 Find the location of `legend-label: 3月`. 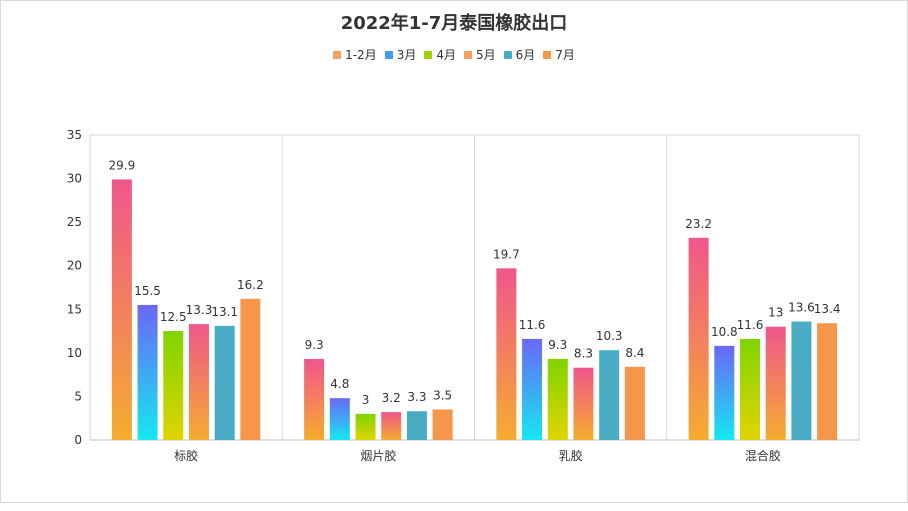

legend-label: 3月 is located at coordinates (406, 55).